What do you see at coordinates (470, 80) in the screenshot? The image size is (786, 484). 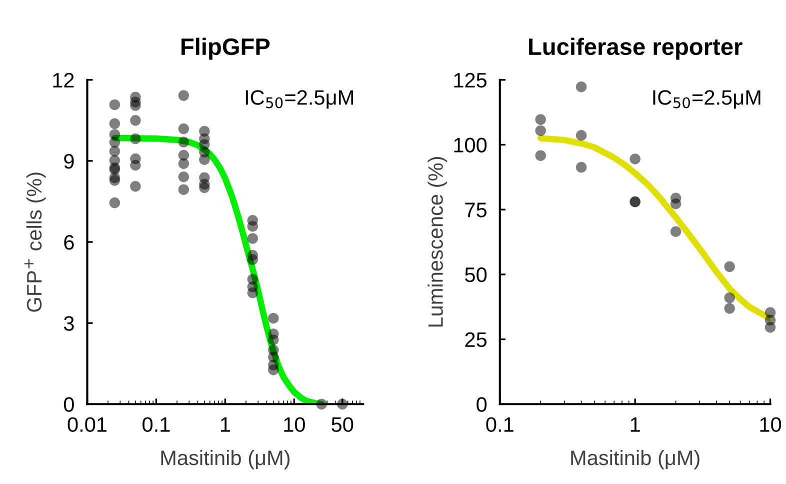 I see `y-tick-label: 125` at bounding box center [470, 80].